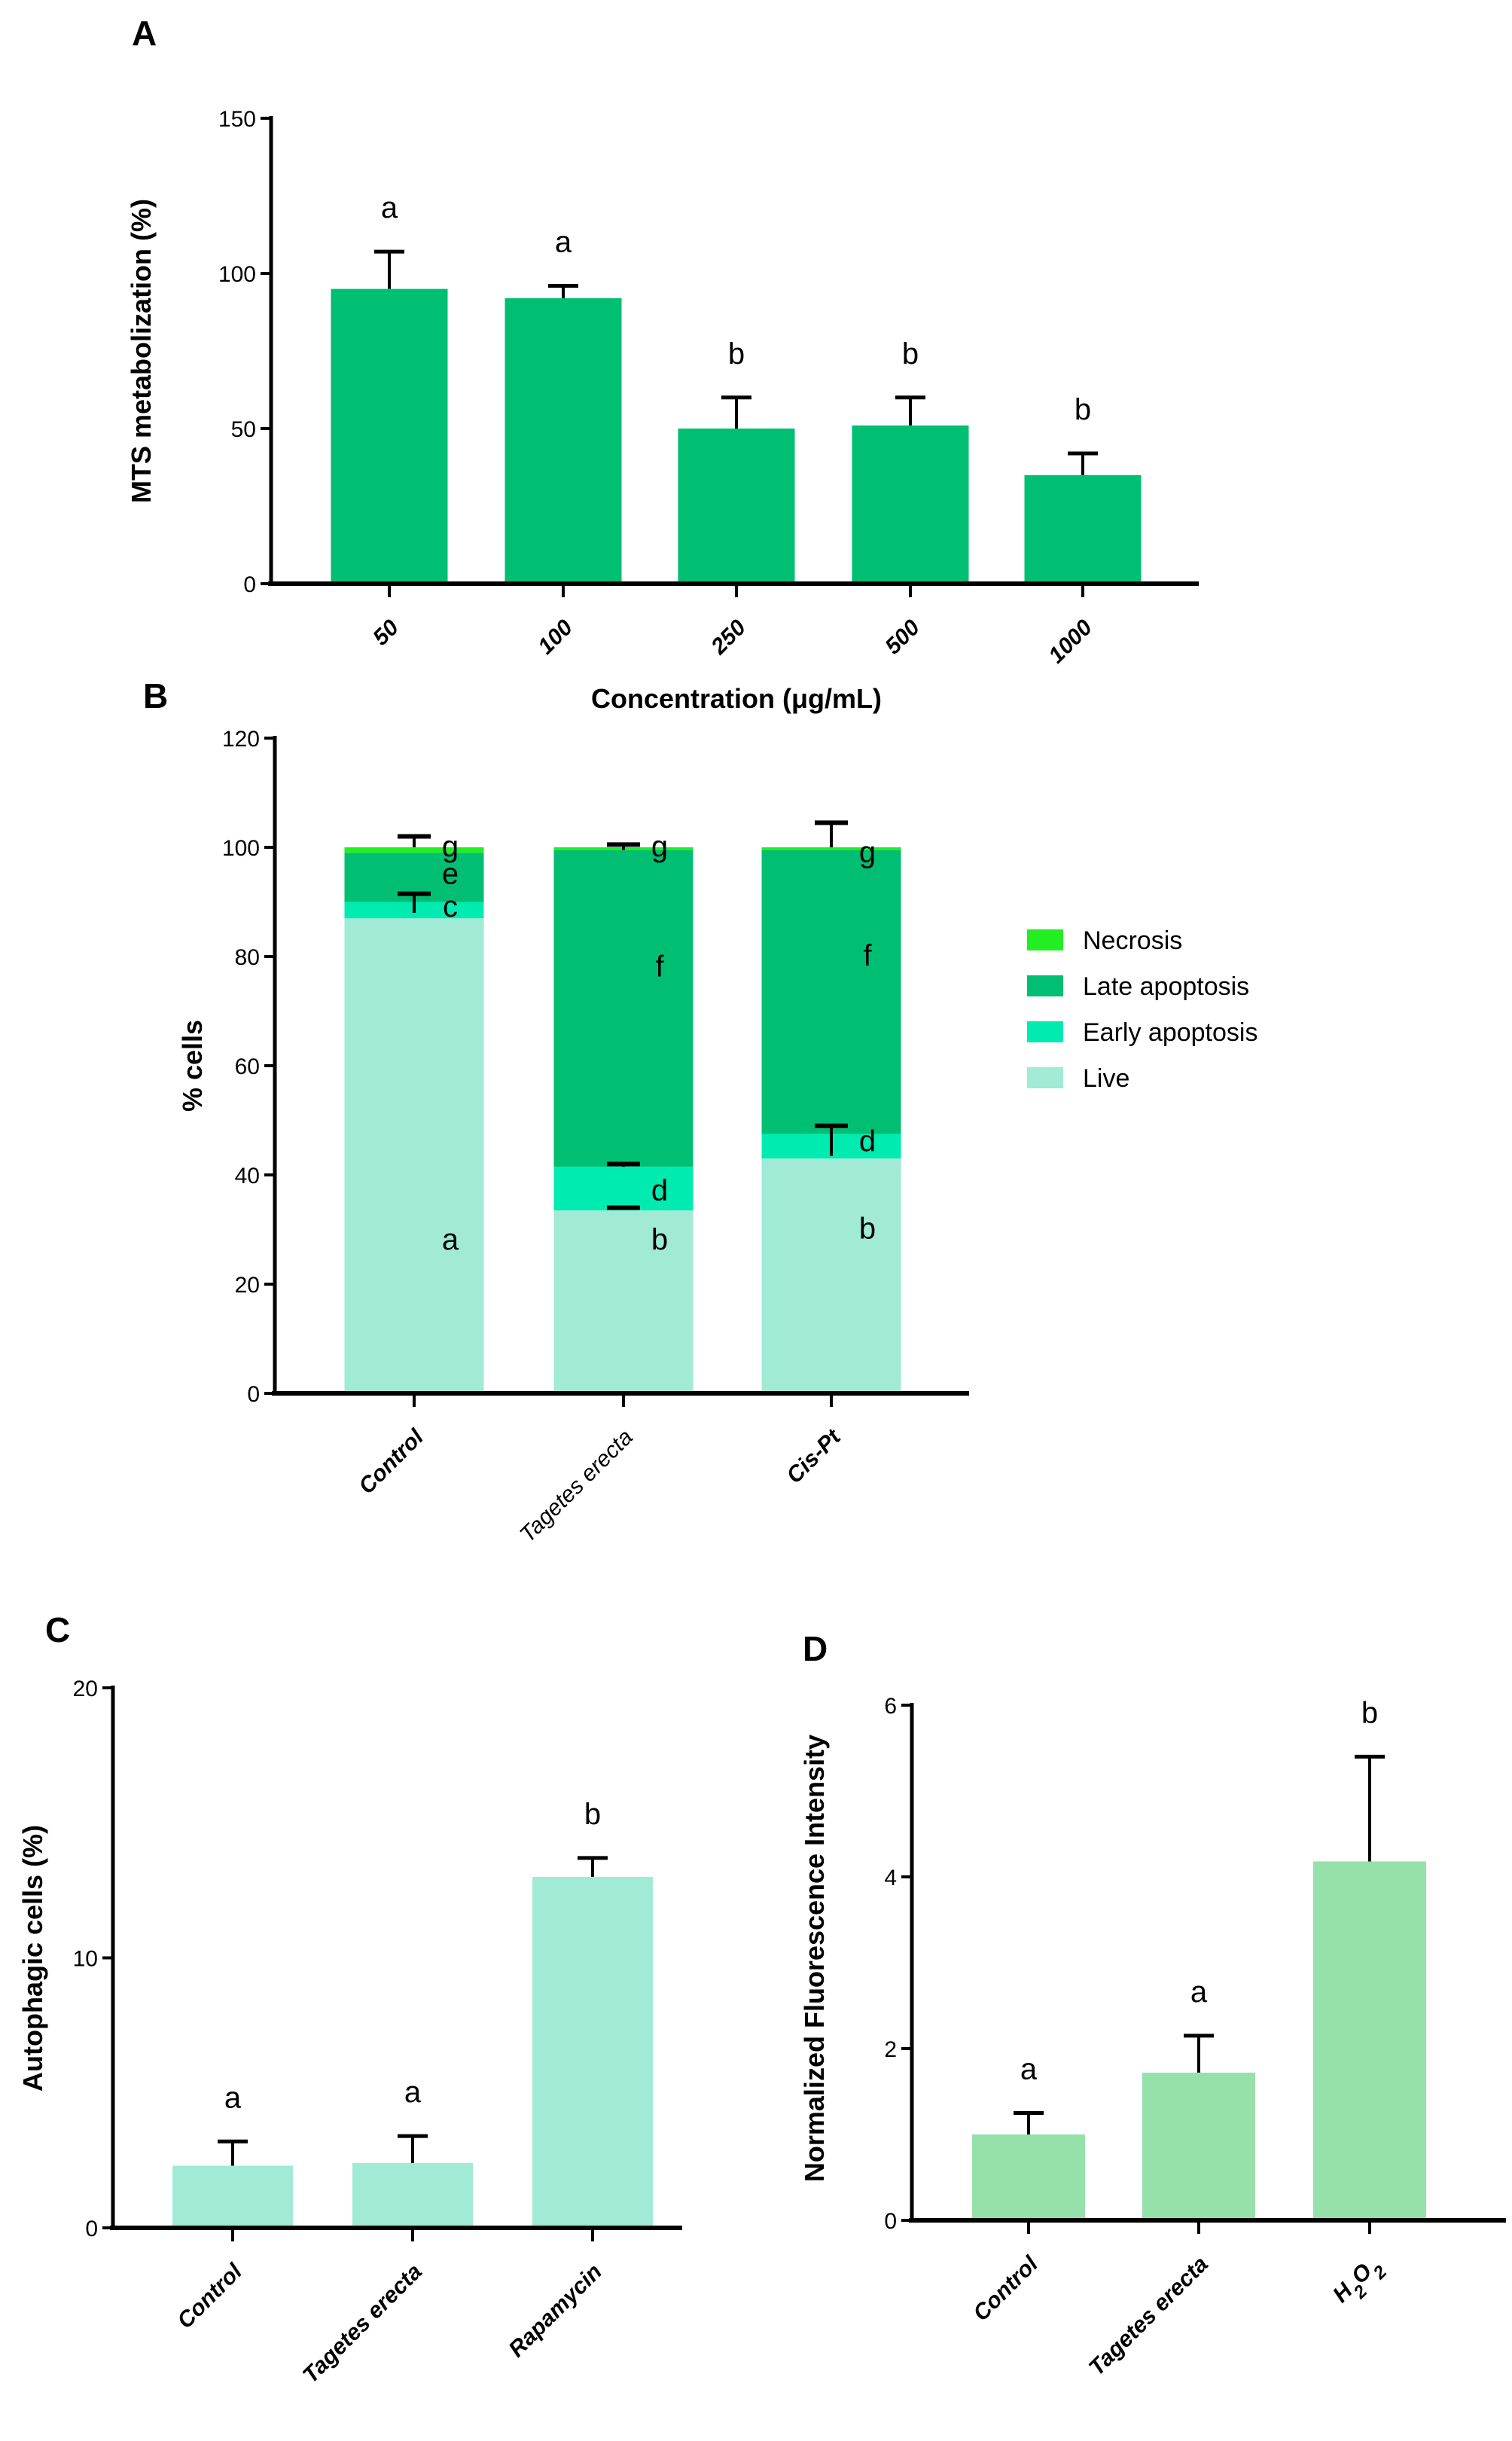 The image size is (1512, 2441). What do you see at coordinates (1360, 2283) in the screenshot?
I see `x-tick-label: H2O2` at bounding box center [1360, 2283].